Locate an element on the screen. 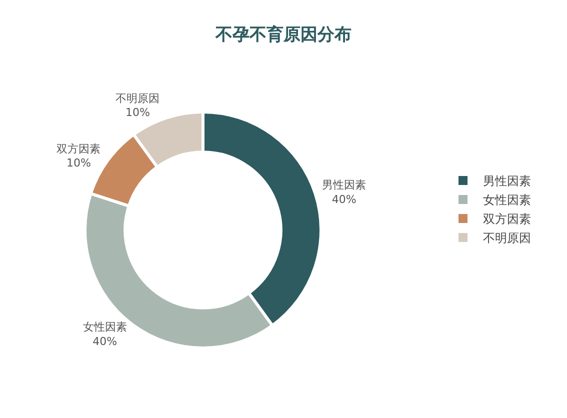 This screenshot has width=567, height=418. slice-label: 女性因素 is located at coordinates (104, 327).